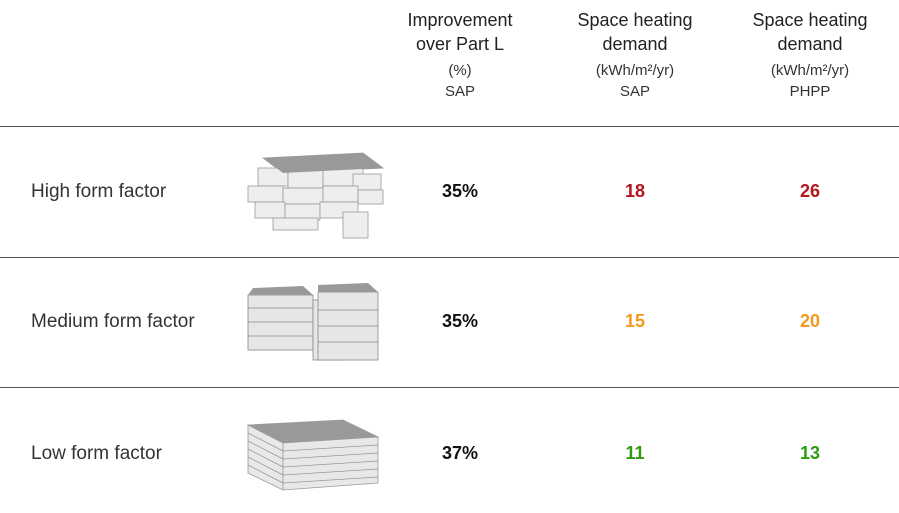 The width and height of the screenshot is (899, 513). What do you see at coordinates (460, 32) in the screenshot?
I see `column-title: Improvement over Part L` at bounding box center [460, 32].